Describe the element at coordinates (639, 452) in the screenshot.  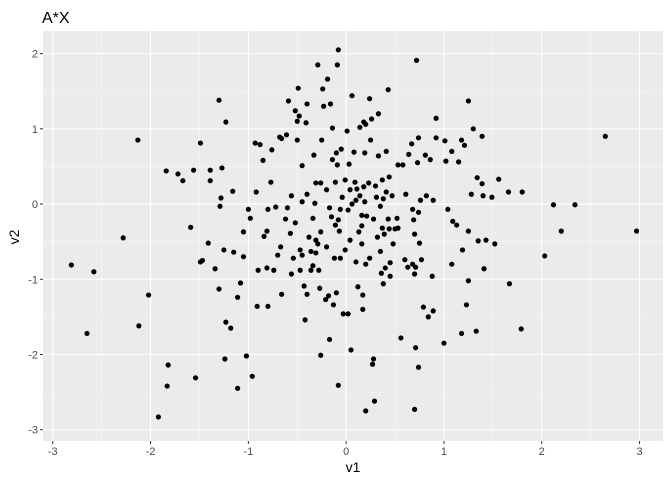
I see `x-tick-label: 3` at that location.